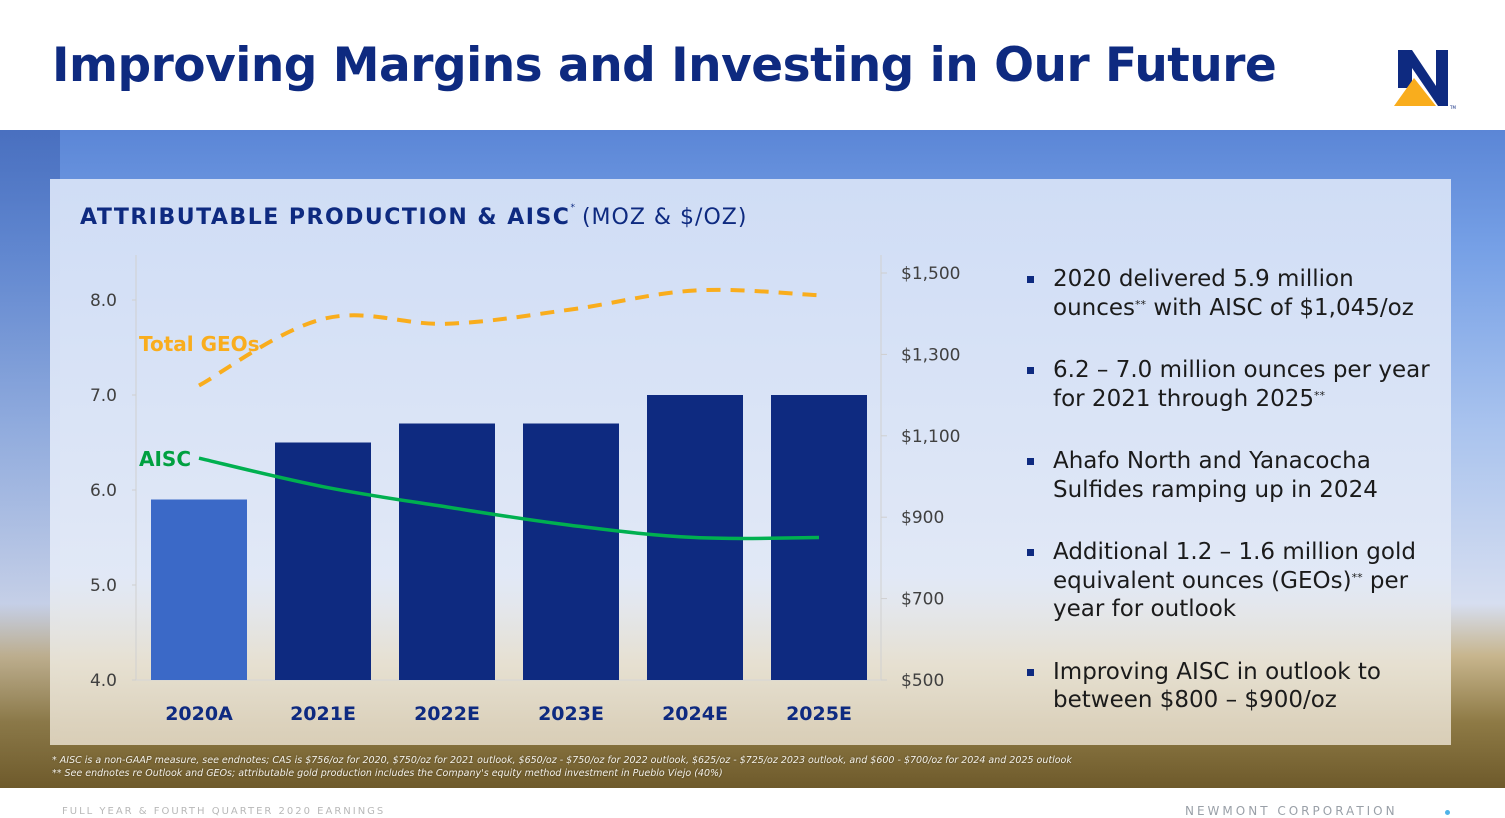 The height and width of the screenshot is (818, 1505). Describe the element at coordinates (922, 600) in the screenshot. I see `y2-tick-label: $700` at that location.